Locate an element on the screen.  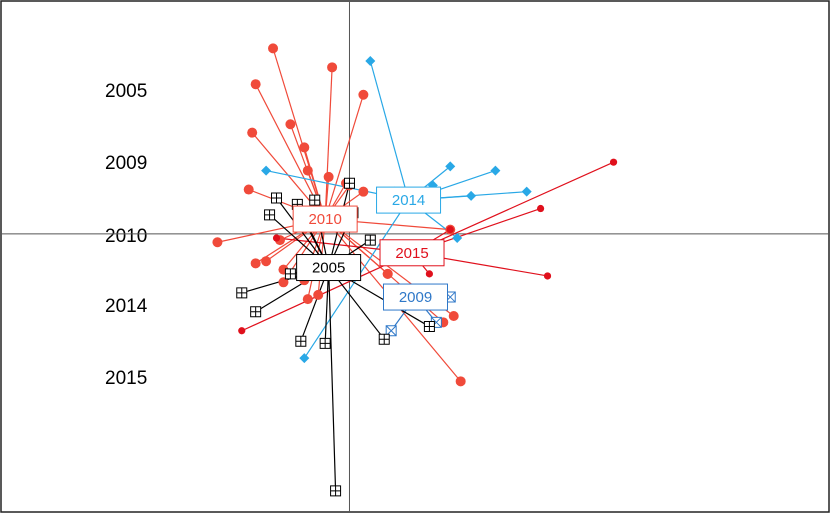
group-label: 2010 is located at coordinates (324, 219).